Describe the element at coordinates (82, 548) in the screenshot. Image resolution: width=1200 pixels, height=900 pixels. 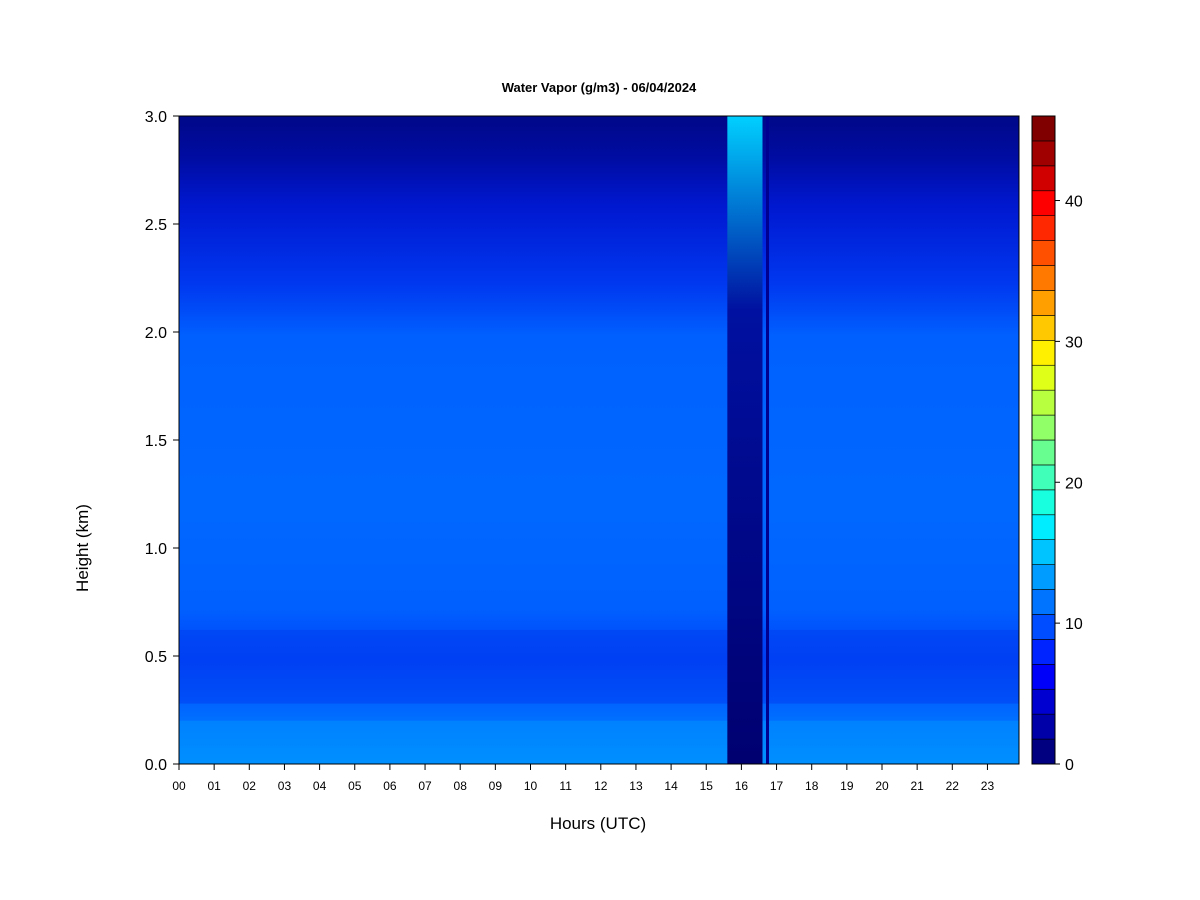
I see `y-axis-label: Height (km)` at that location.